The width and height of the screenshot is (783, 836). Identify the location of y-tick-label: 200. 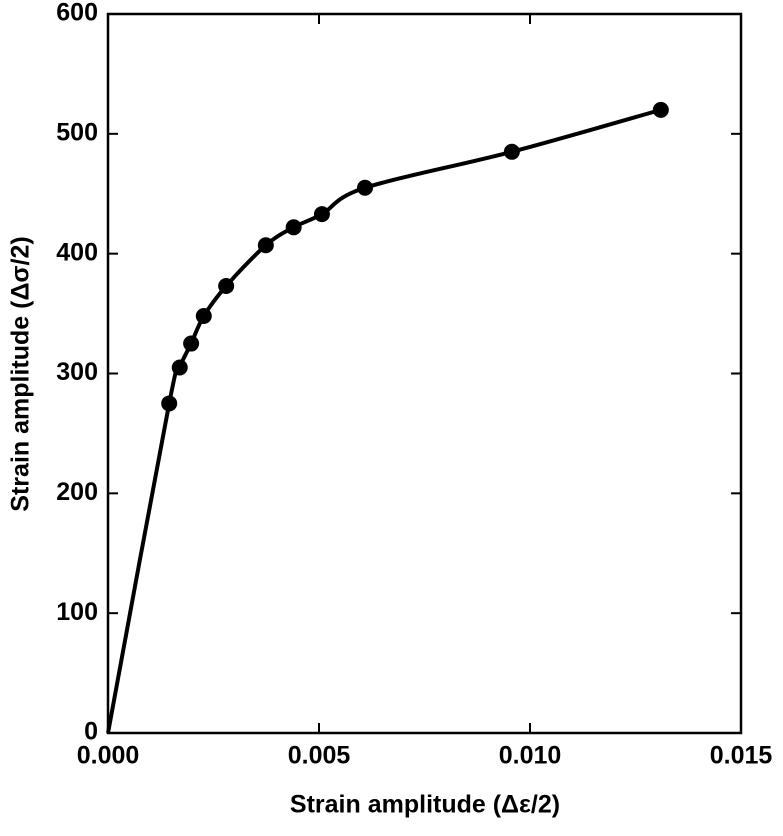
(77, 492).